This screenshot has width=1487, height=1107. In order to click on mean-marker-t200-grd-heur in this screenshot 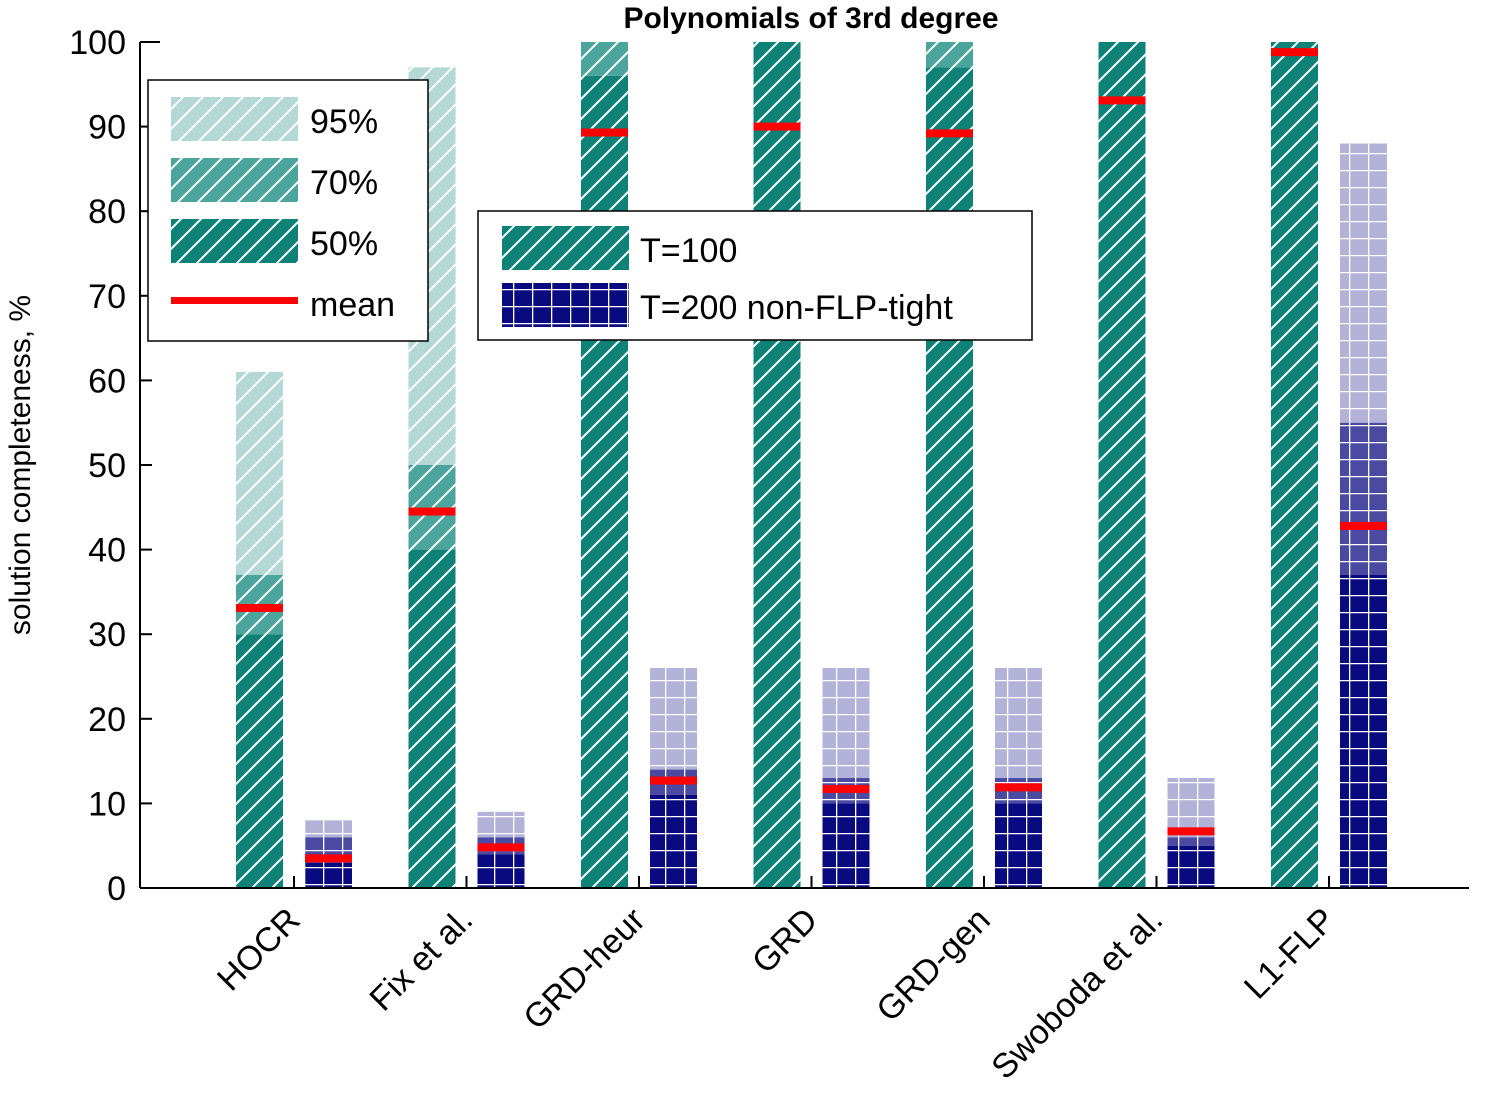, I will do `click(673, 780)`.